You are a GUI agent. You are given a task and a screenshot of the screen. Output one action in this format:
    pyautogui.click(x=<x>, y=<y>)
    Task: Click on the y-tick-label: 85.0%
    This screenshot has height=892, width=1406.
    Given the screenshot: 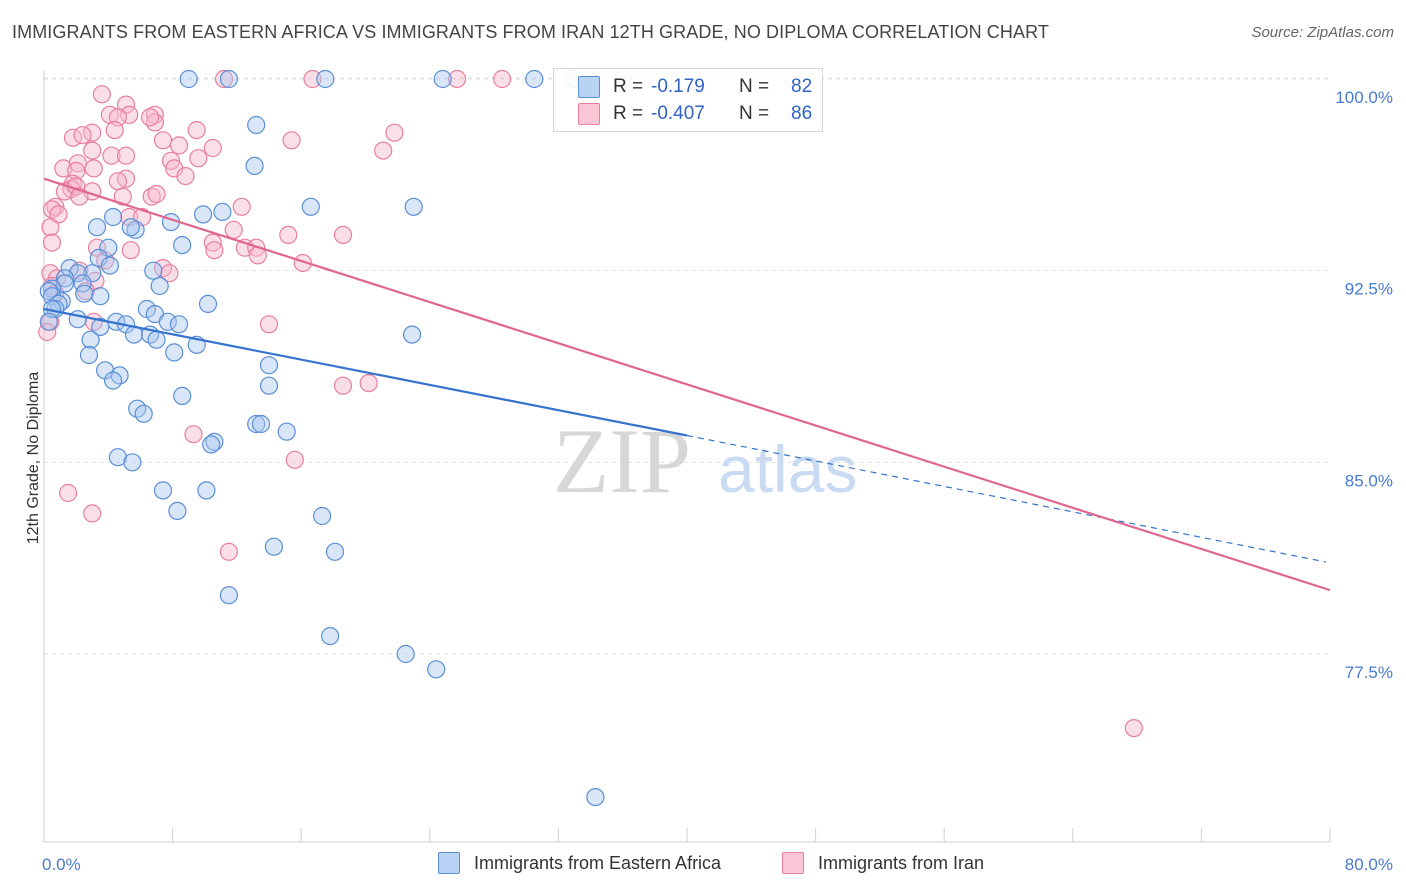 What is the action you would take?
    pyautogui.click(x=1369, y=480)
    